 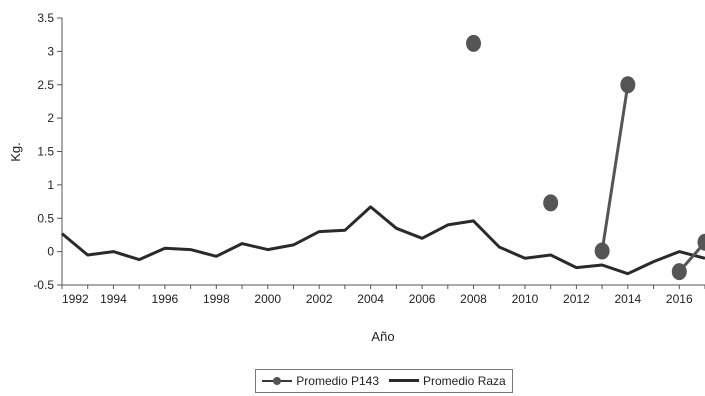 I want to click on x-tick-label: 1992, so click(x=75, y=299).